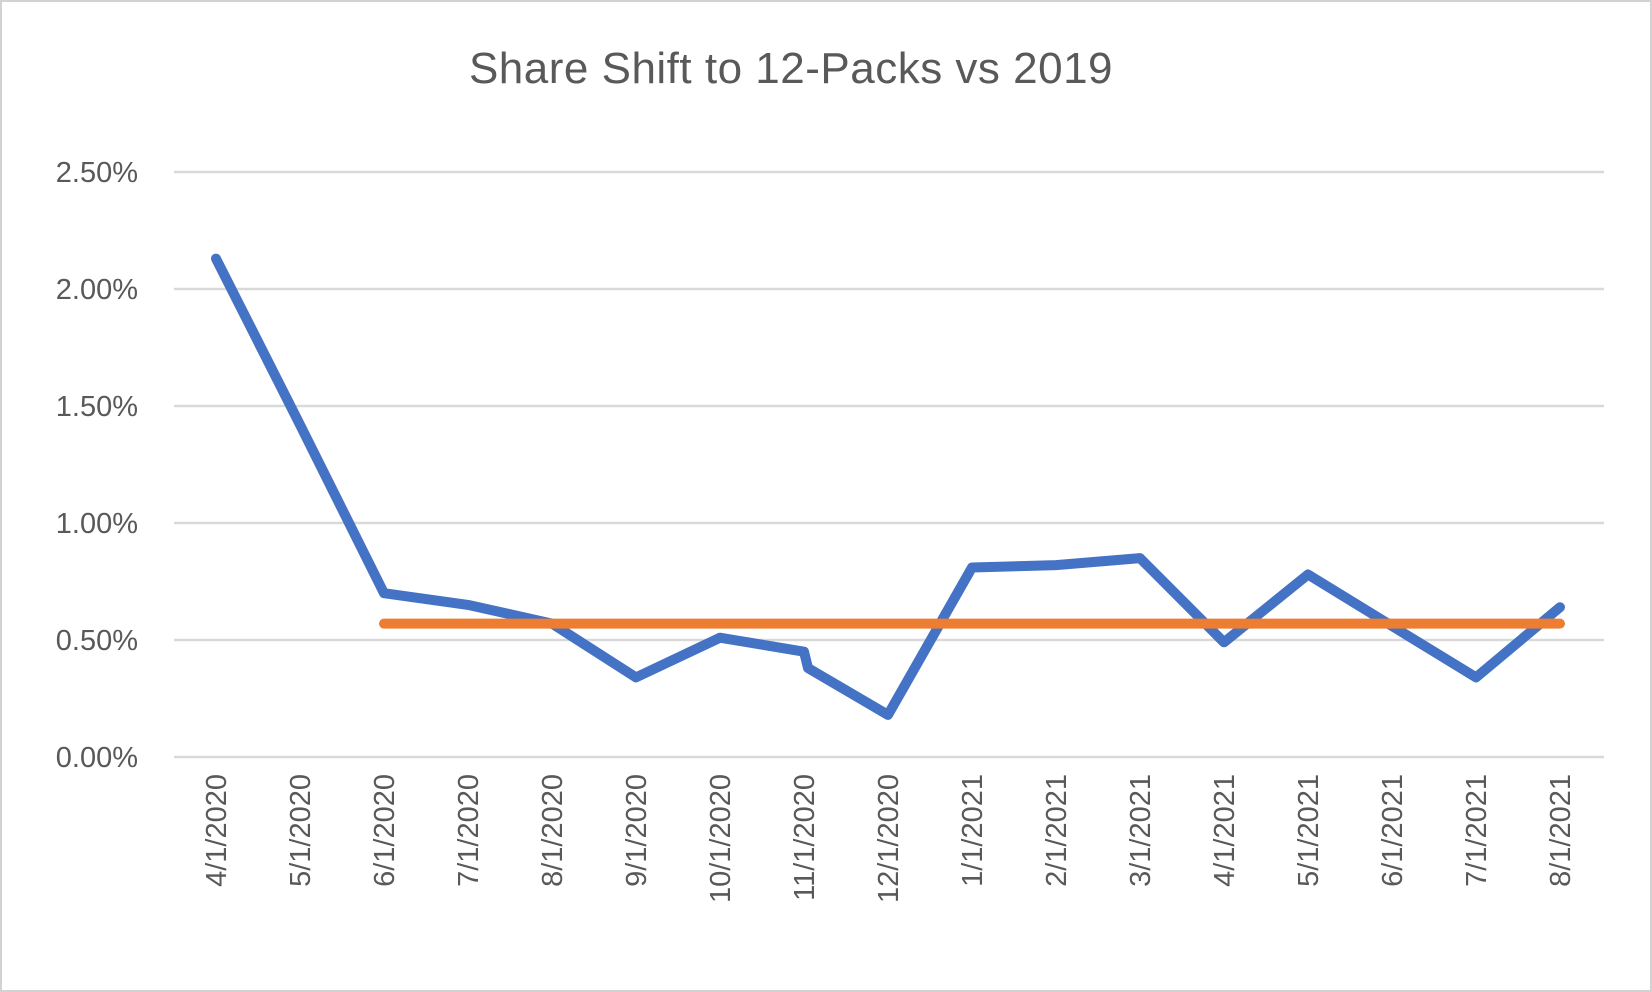 The image size is (1652, 992). I want to click on x-tick-label: 4/1/2021, so click(1225, 830).